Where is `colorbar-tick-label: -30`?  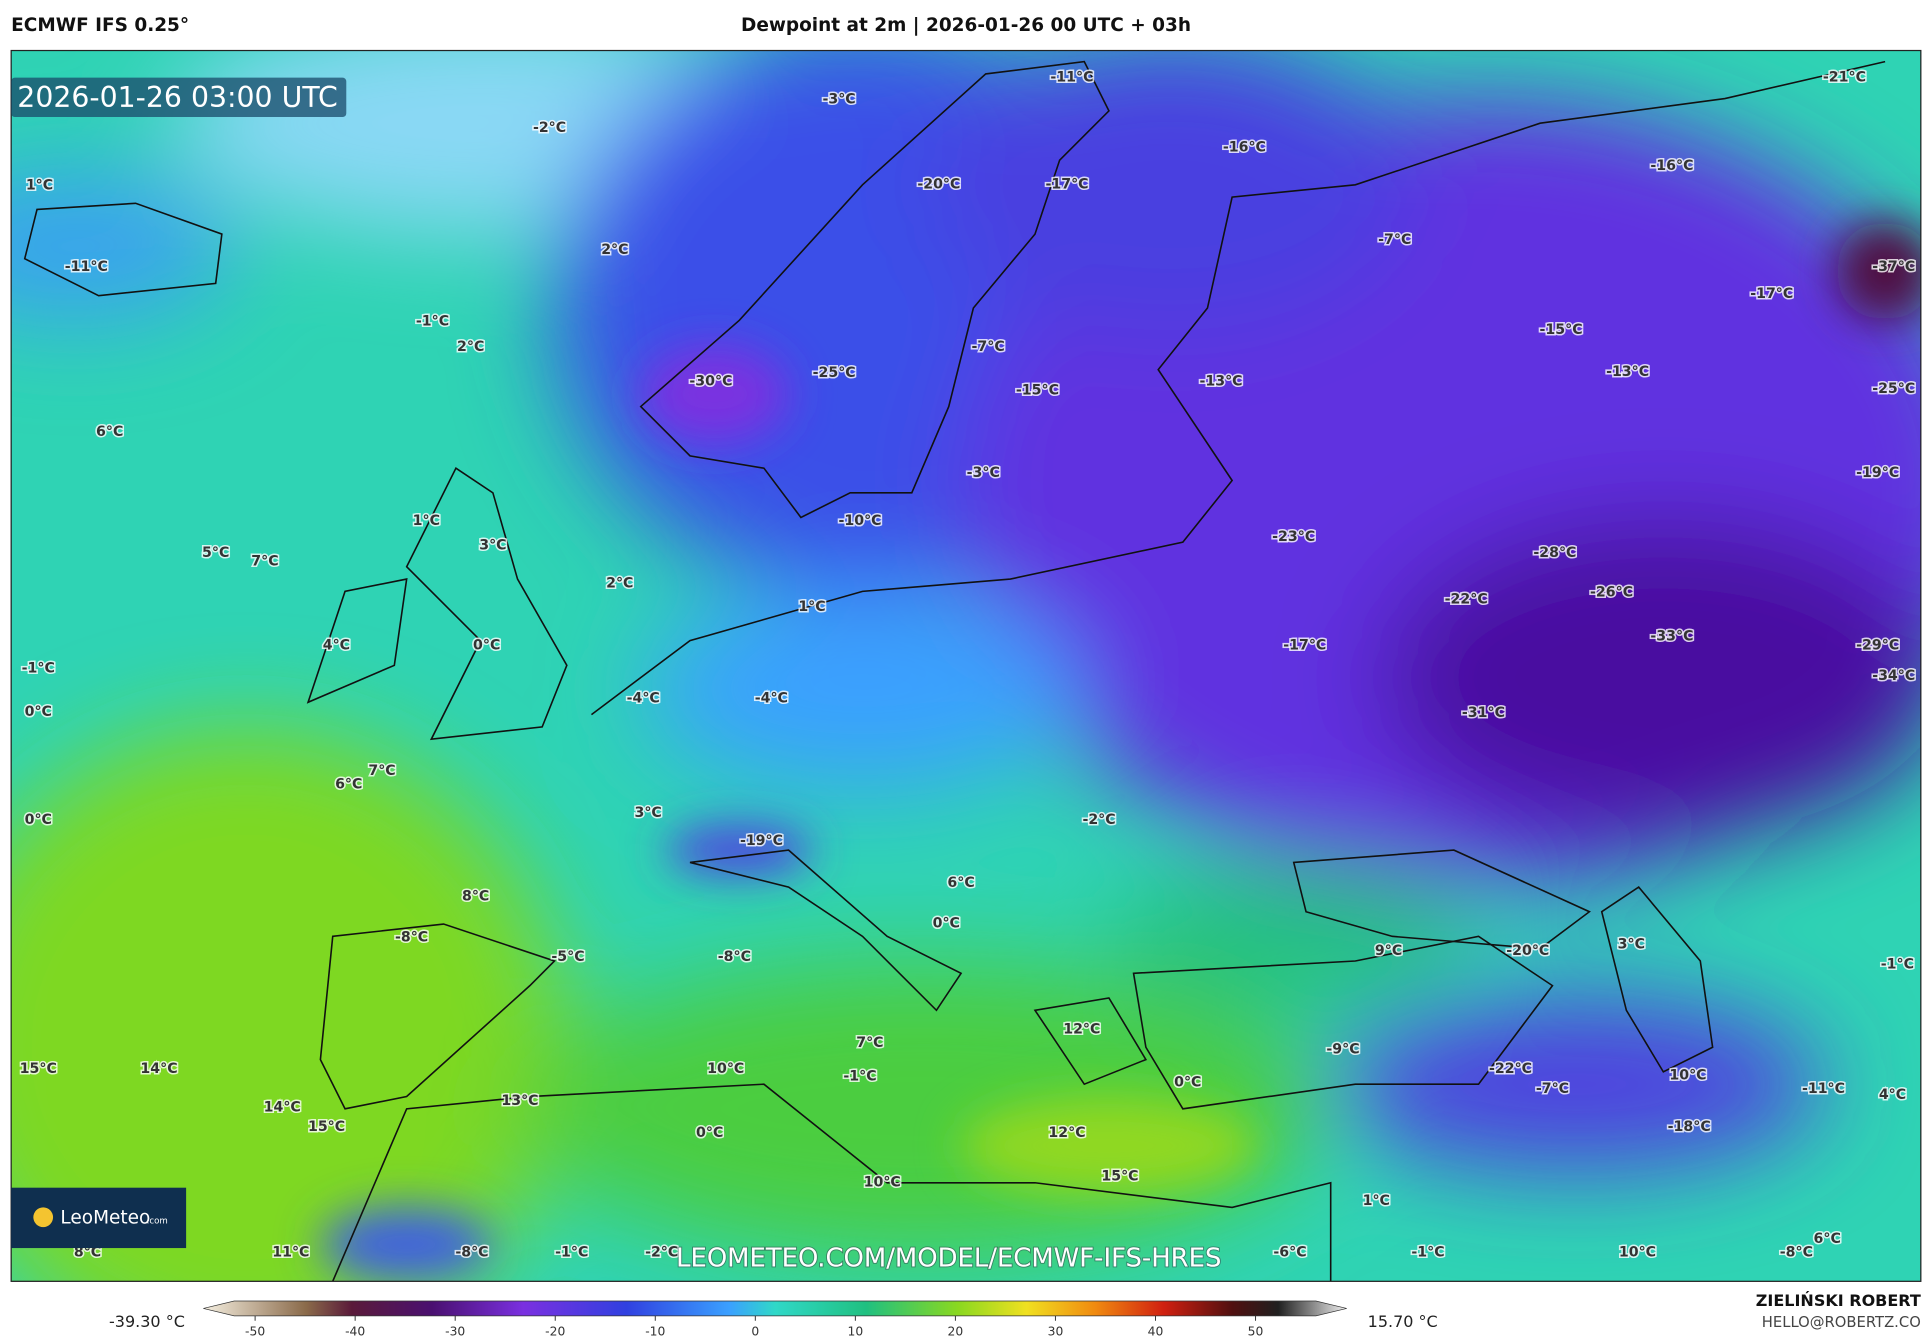
colorbar-tick-label: -30 is located at coordinates (455, 1331).